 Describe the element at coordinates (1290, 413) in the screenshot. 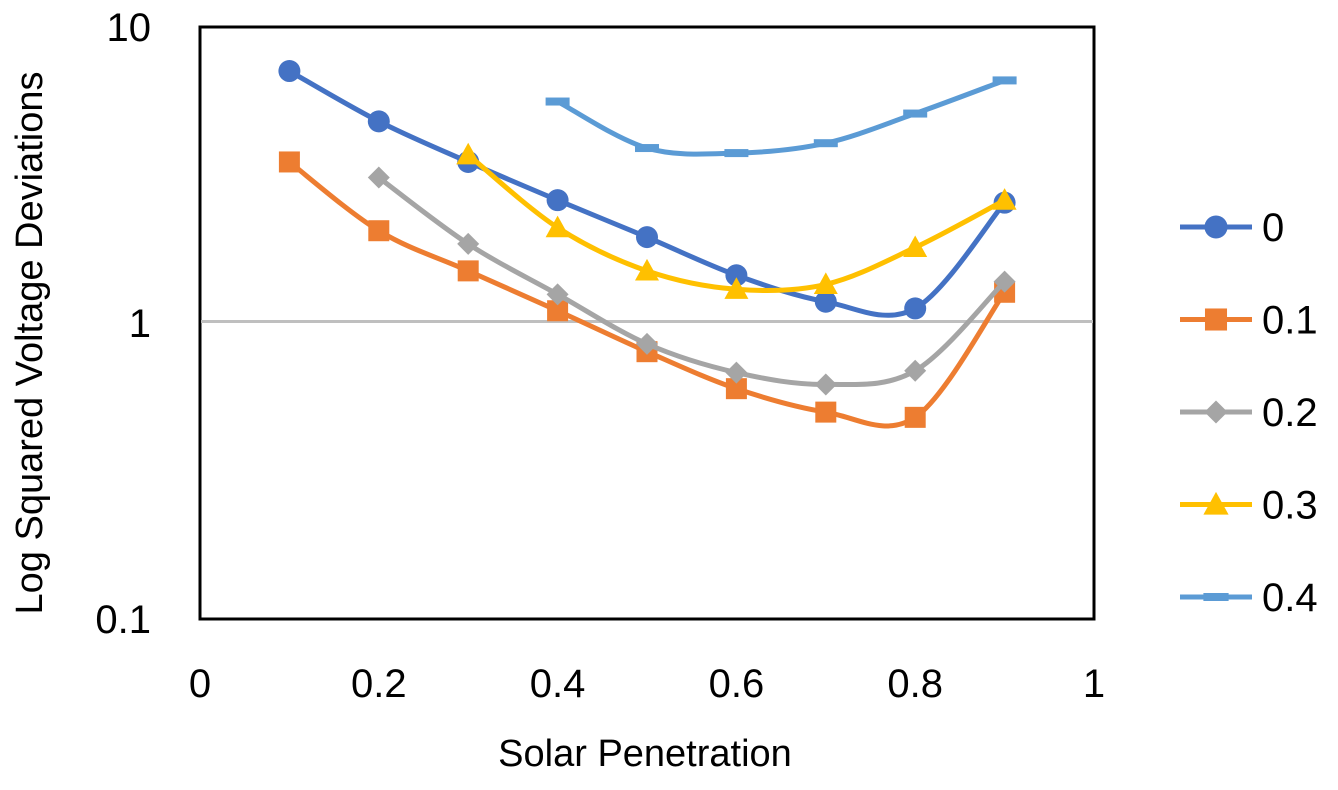

I see `legend-label: 0.2` at that location.